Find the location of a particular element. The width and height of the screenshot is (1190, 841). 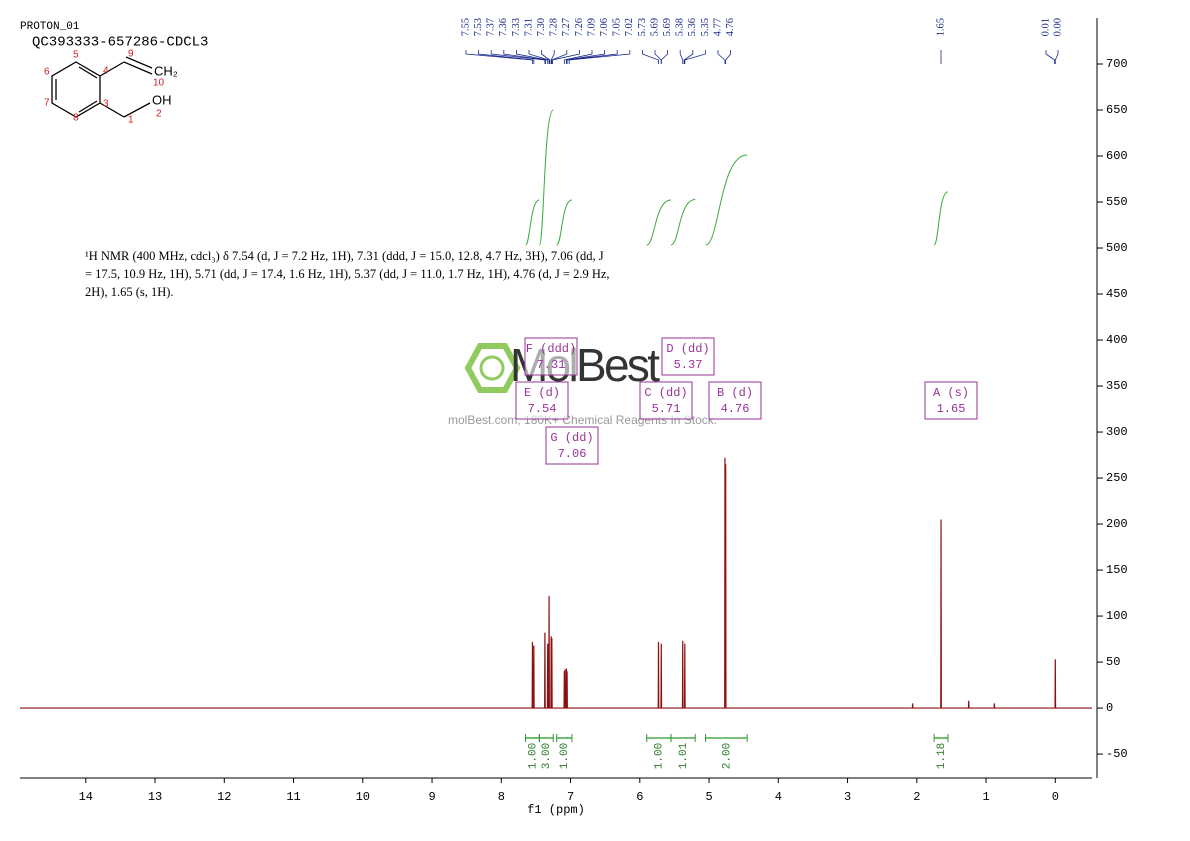

nmr-description: 2H), 1.65 (s, 1H). is located at coordinates (129, 292).